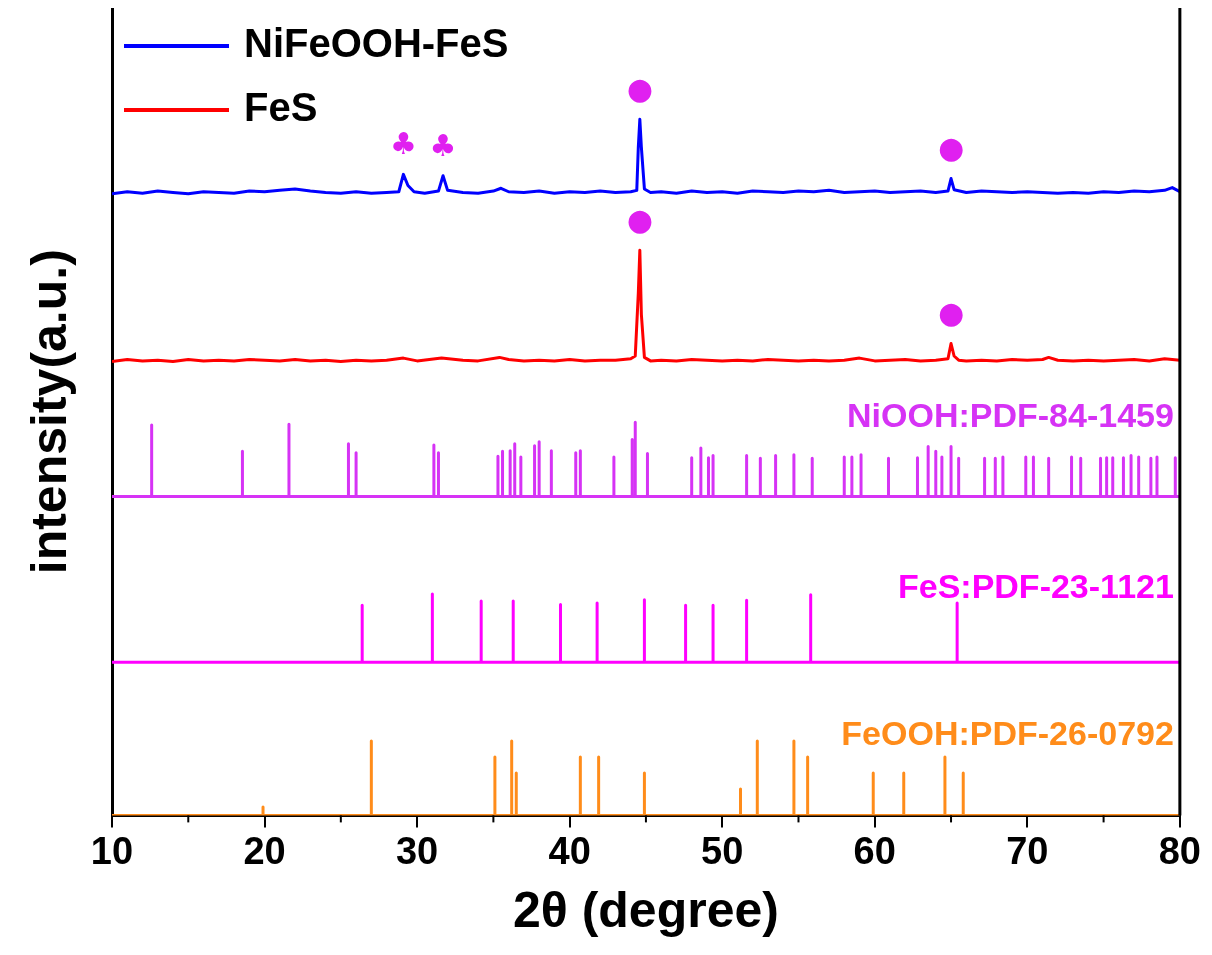 This screenshot has height=955, width=1212. I want to click on x-tick-label: 10, so click(112, 850).